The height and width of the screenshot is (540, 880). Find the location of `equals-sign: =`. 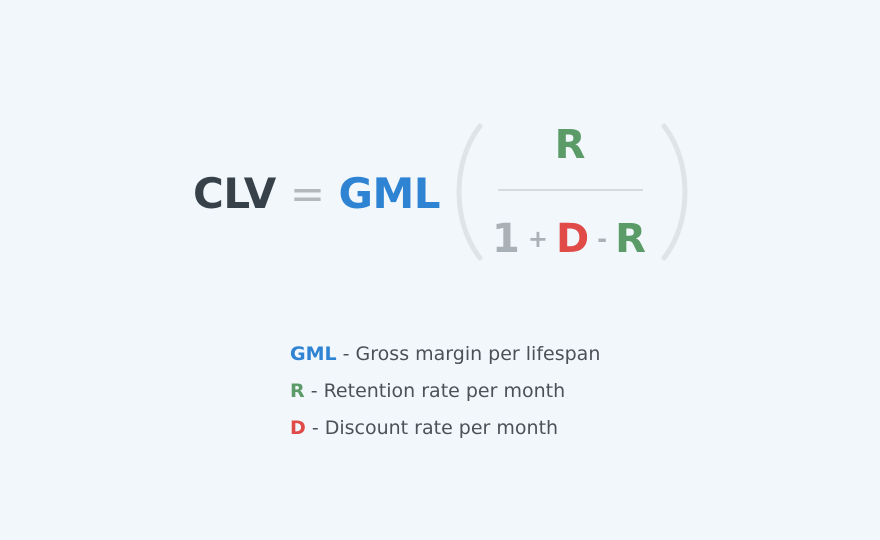

equals-sign: = is located at coordinates (307, 193).